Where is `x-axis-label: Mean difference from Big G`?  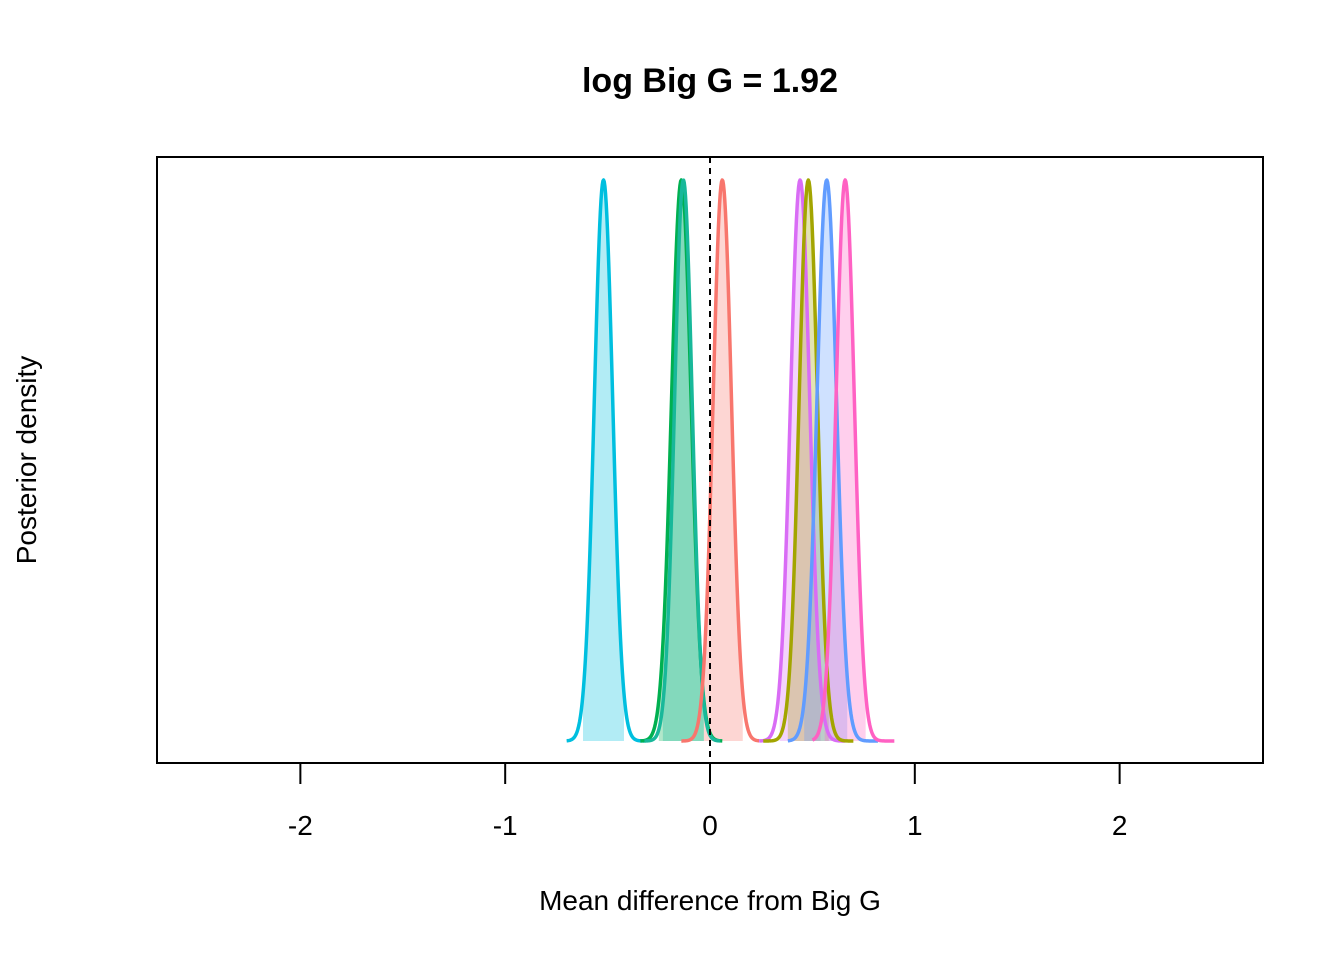
x-axis-label: Mean difference from Big G is located at coordinates (710, 900).